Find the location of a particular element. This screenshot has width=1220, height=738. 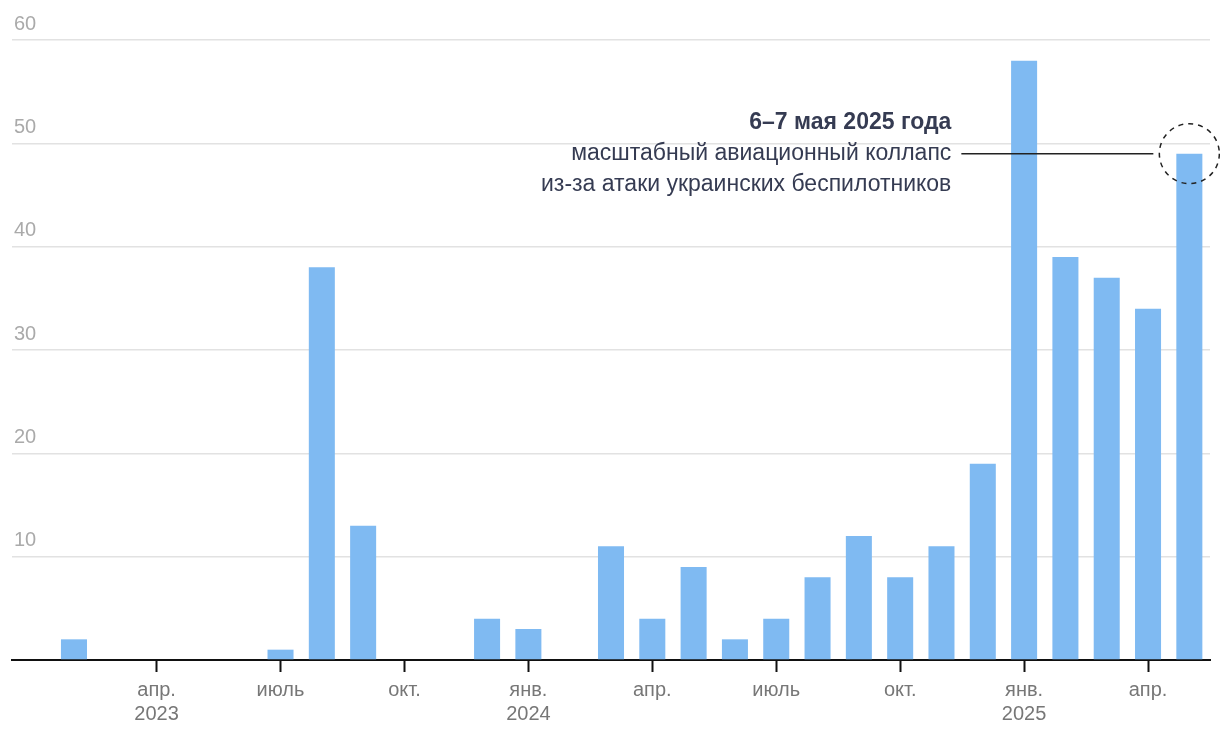

y-tick-label: 10 is located at coordinates (25, 539).